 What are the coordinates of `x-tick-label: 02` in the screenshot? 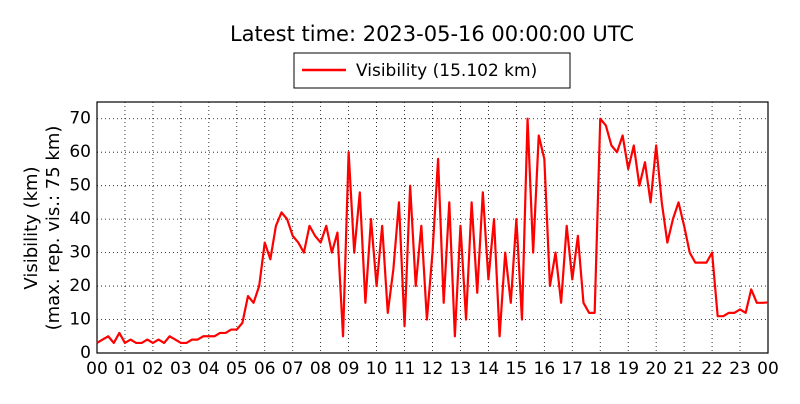 It's located at (153, 369).